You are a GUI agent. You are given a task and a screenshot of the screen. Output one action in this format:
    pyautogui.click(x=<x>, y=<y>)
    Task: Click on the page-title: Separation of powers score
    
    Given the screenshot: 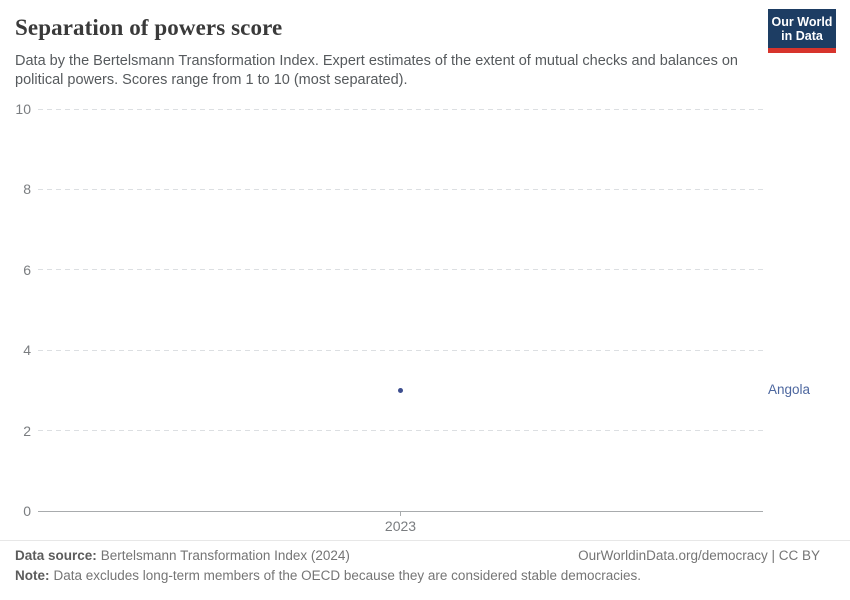 What is the action you would take?
    pyautogui.click(x=149, y=27)
    